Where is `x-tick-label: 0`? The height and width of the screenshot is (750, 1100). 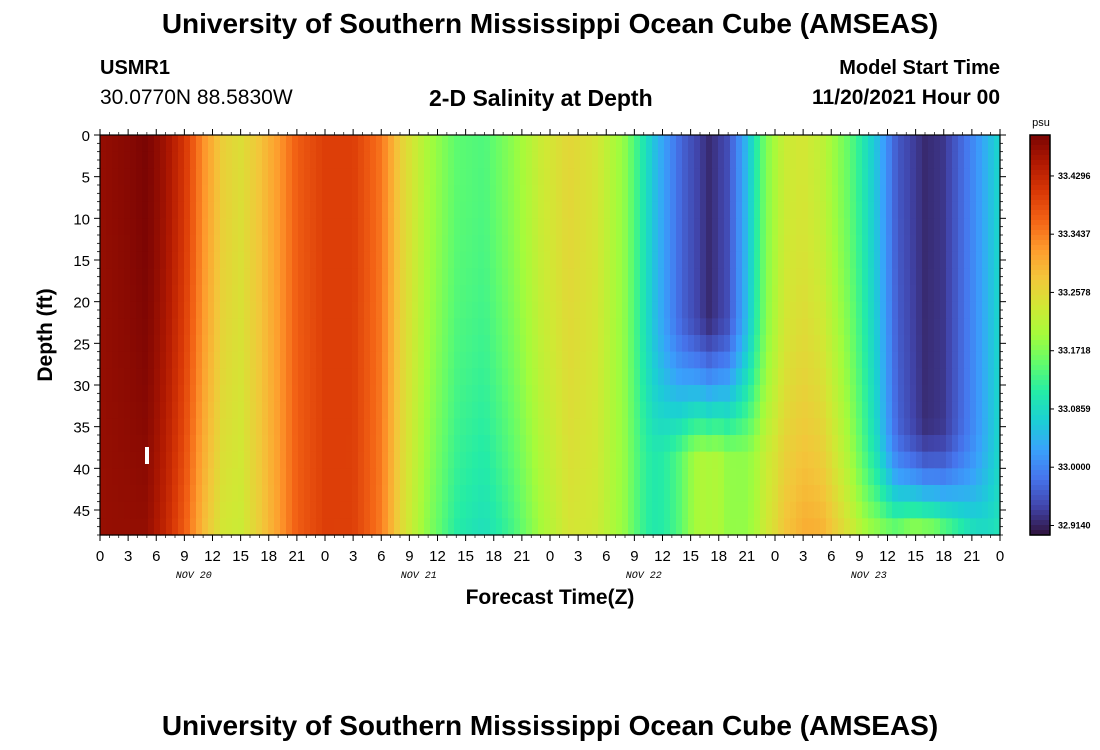 x-tick-label: 0 is located at coordinates (550, 556).